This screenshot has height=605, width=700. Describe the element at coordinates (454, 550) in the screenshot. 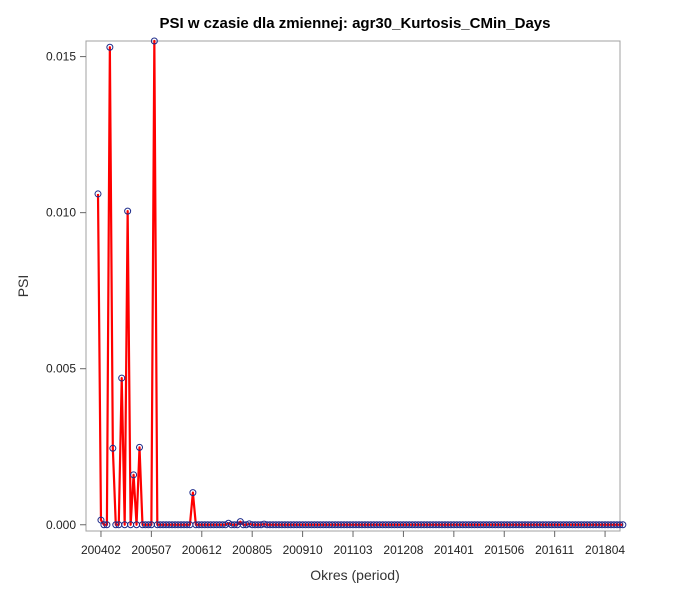

I see `x-tick-label: 201401` at that location.